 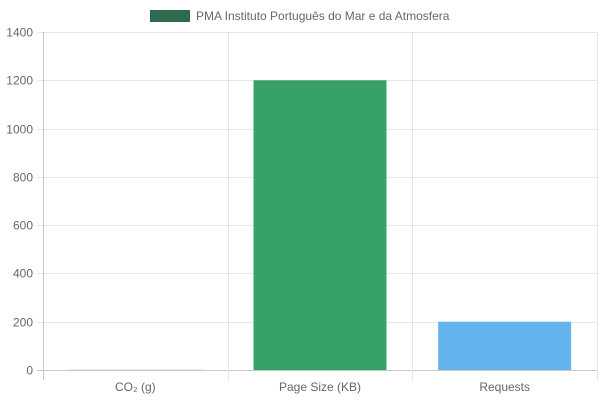 I want to click on y-tick-label: 1000, so click(x=19, y=130).